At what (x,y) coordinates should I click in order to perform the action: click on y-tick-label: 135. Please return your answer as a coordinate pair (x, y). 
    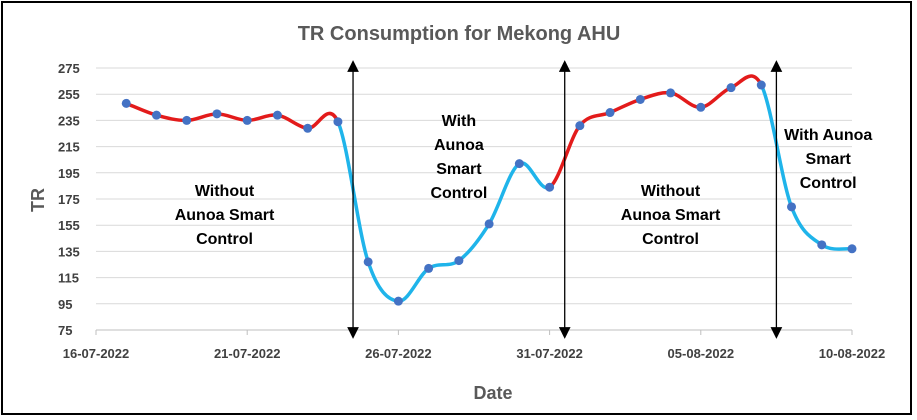
    Looking at the image, I should click on (69, 251).